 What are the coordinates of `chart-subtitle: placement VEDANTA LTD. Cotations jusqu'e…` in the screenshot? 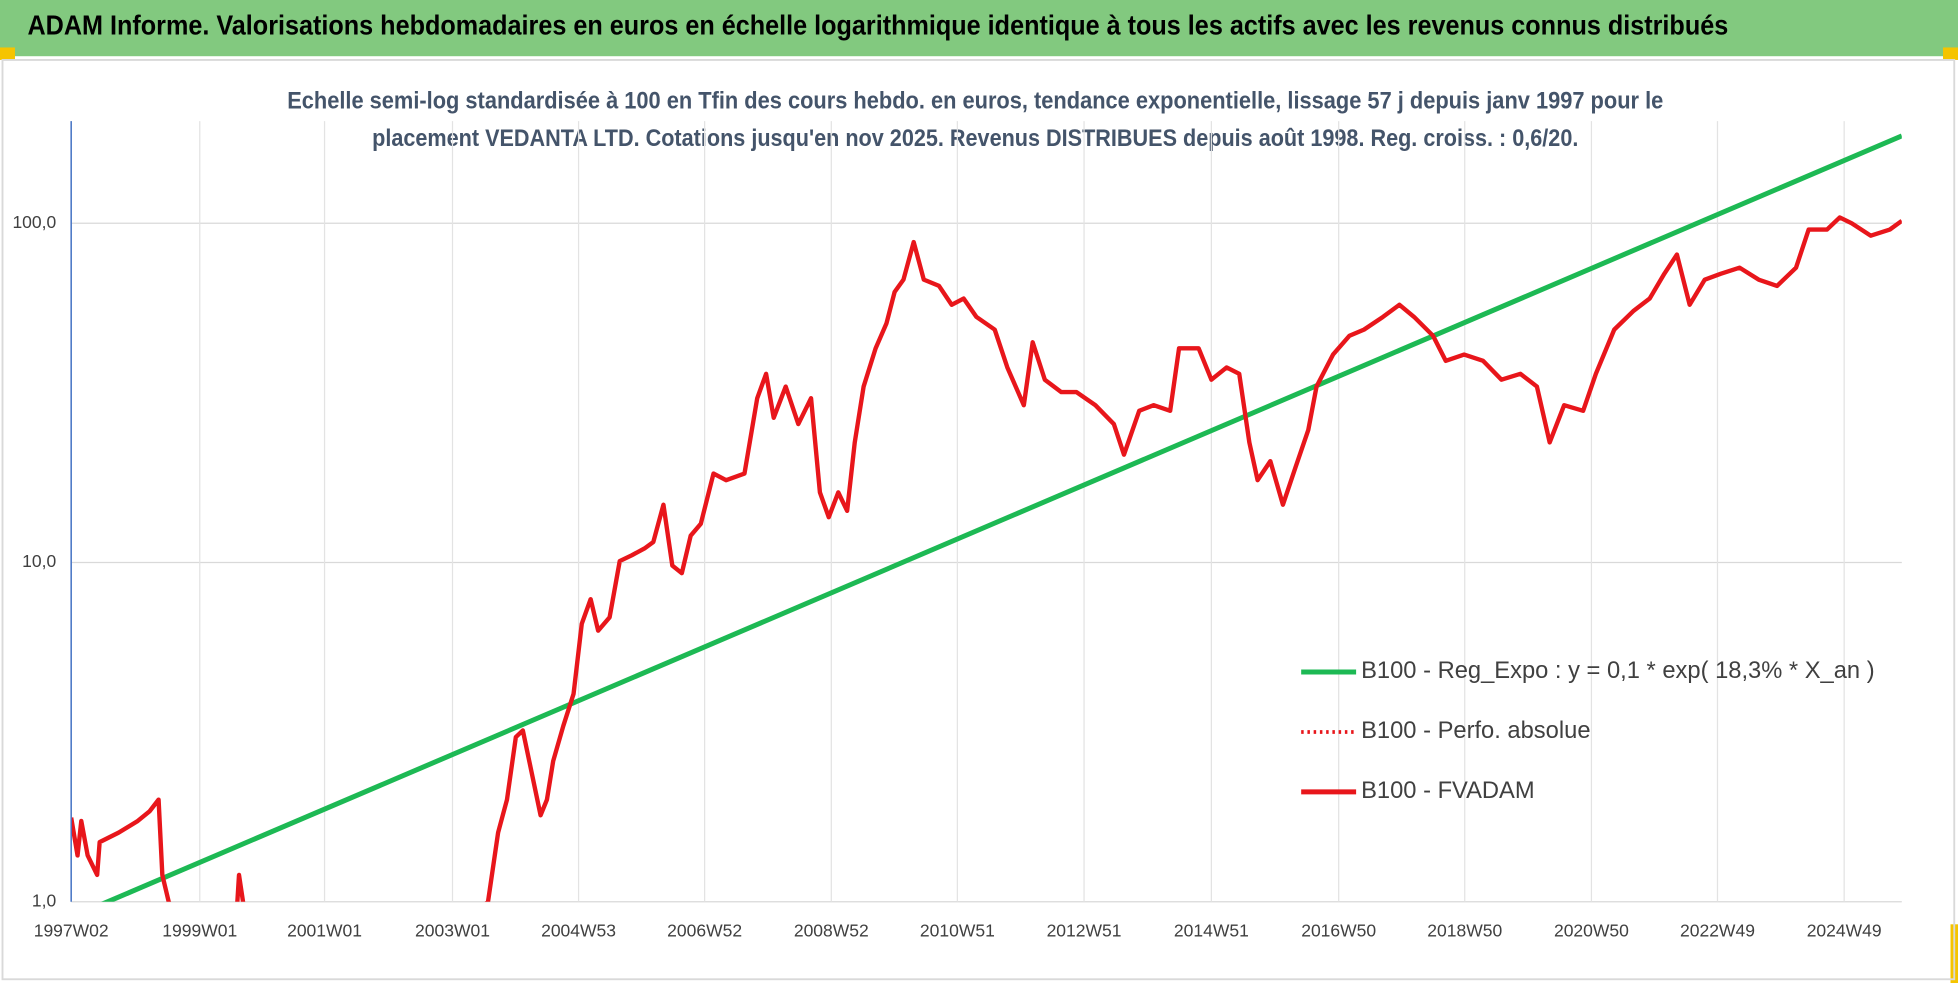 It's located at (975, 139).